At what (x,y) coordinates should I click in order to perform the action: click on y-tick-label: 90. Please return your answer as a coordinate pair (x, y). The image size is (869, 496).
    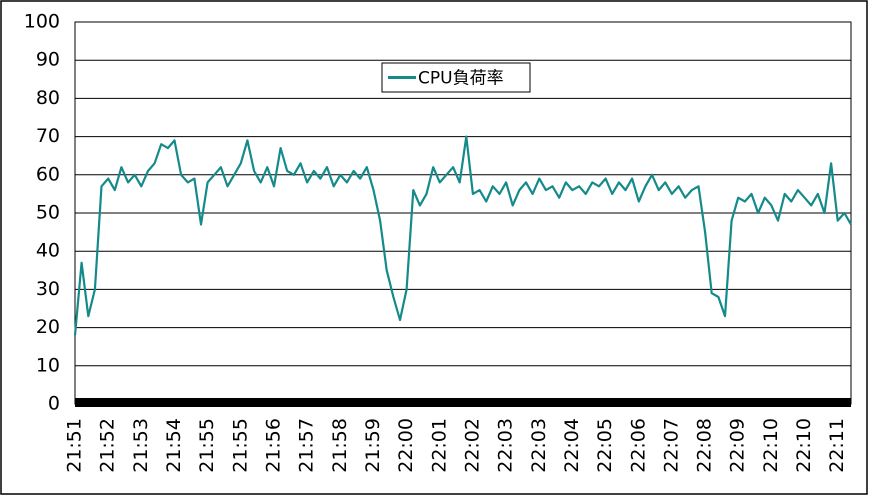
    Looking at the image, I should click on (48, 60).